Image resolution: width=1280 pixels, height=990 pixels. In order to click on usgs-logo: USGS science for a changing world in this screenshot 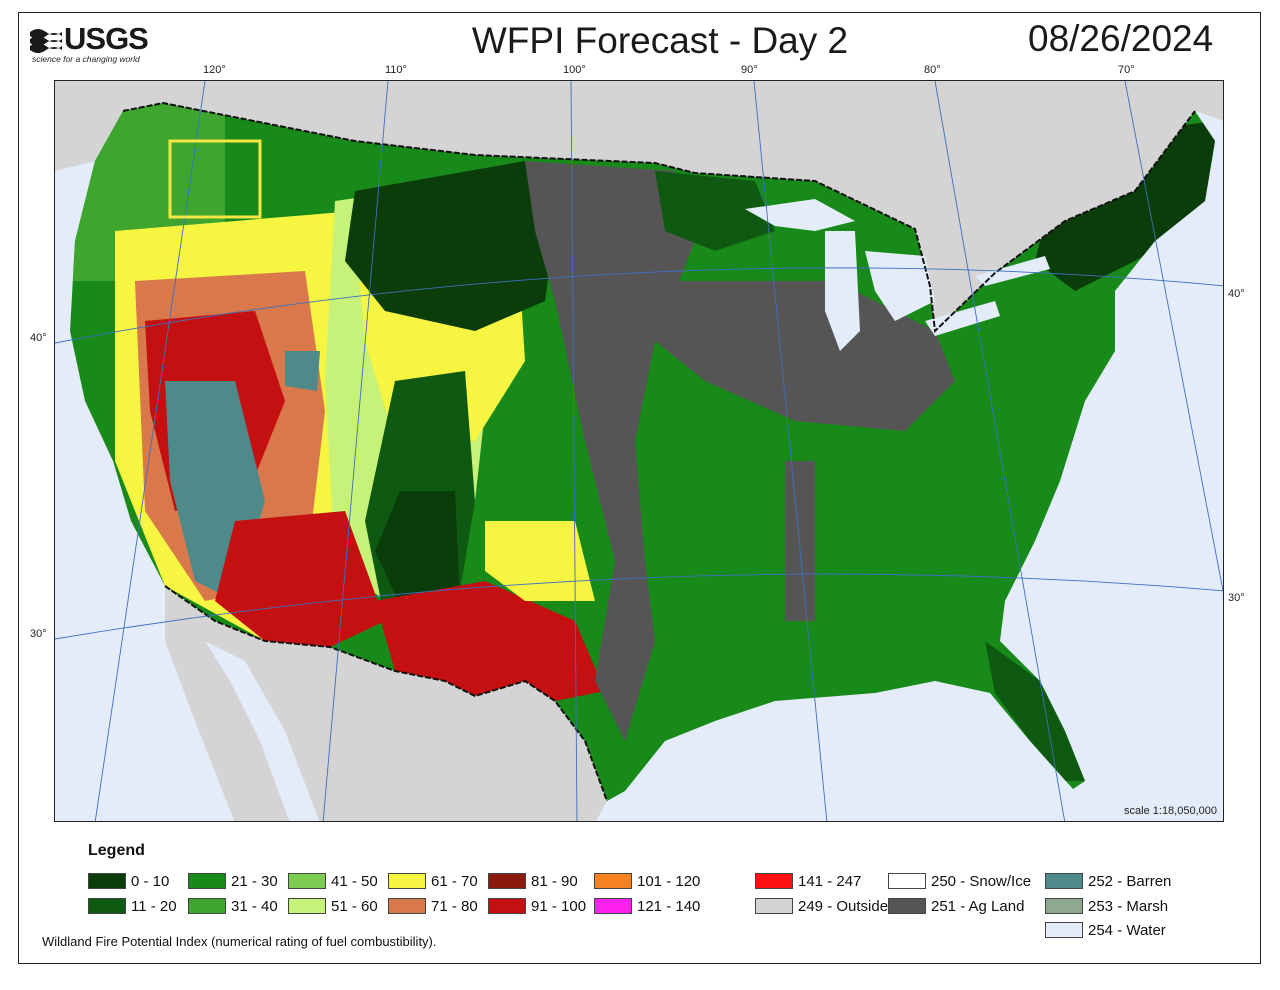, I will do `click(89, 43)`.